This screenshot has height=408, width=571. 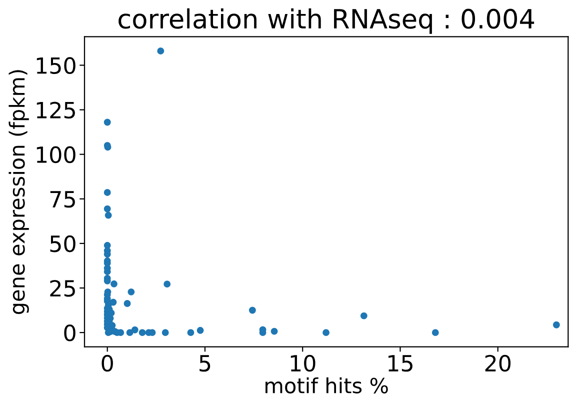 I want to click on x-tick-label: 0, so click(x=107, y=363).